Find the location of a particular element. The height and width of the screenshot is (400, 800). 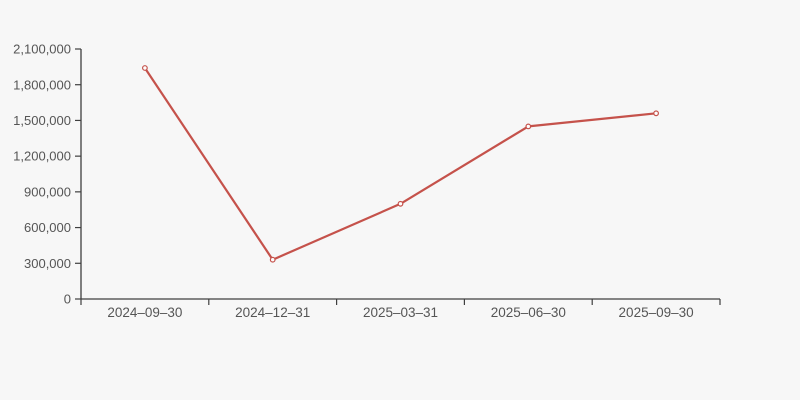

y-tick-label: 300,000 is located at coordinates (47, 263).